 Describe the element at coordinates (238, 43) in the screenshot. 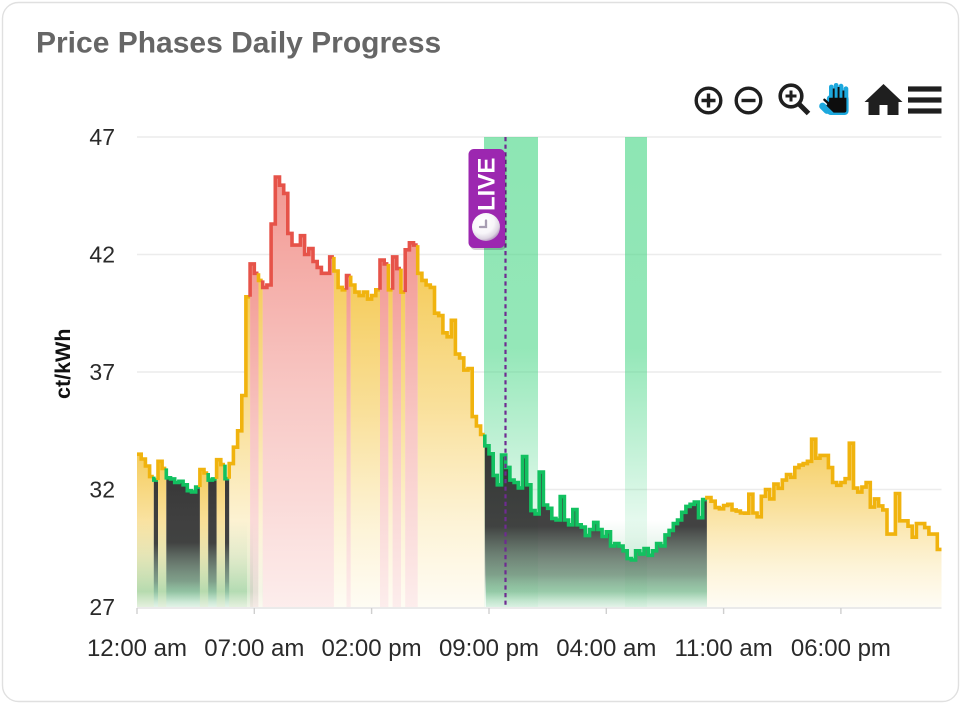

I see `svg-text: Price Phases Daily Progress` at that location.